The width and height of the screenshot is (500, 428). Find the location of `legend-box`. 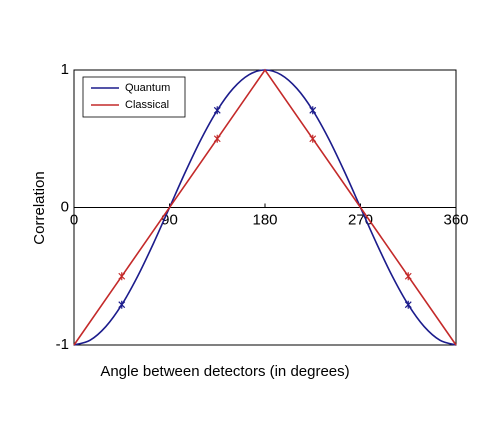

legend-box is located at coordinates (134, 97).